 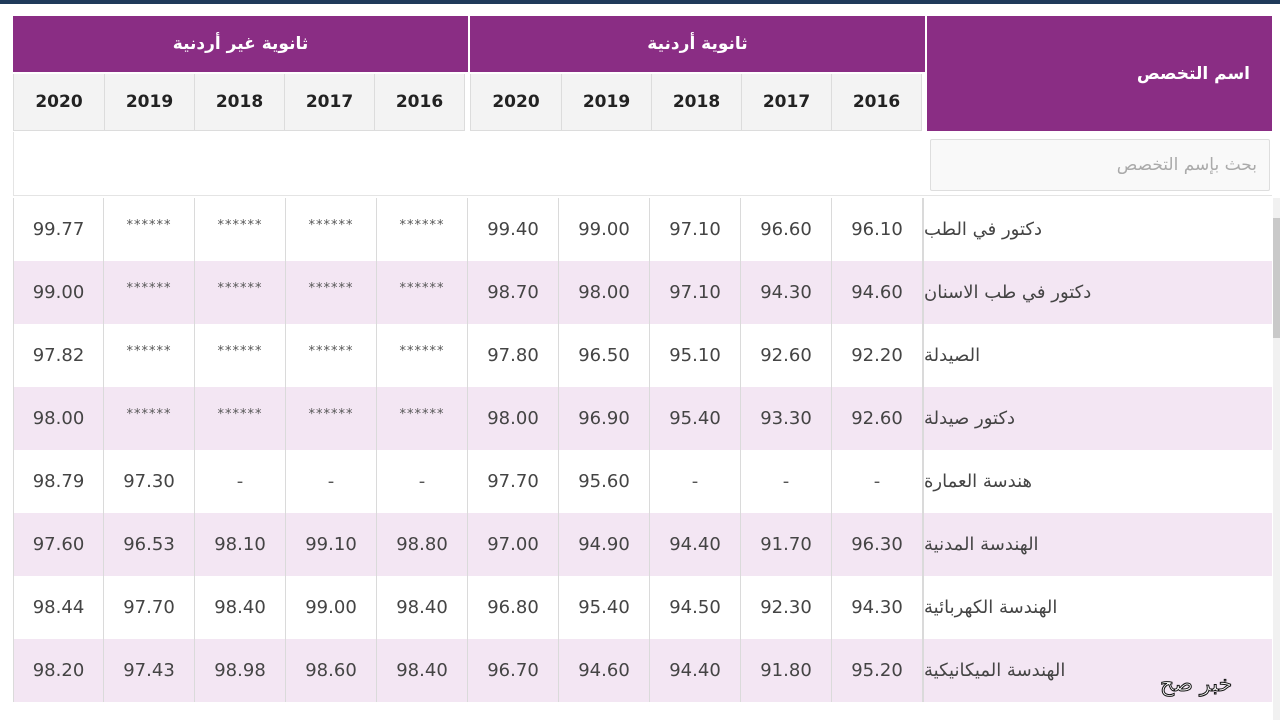 I want to click on score-cell: 92.30, so click(x=786, y=607).